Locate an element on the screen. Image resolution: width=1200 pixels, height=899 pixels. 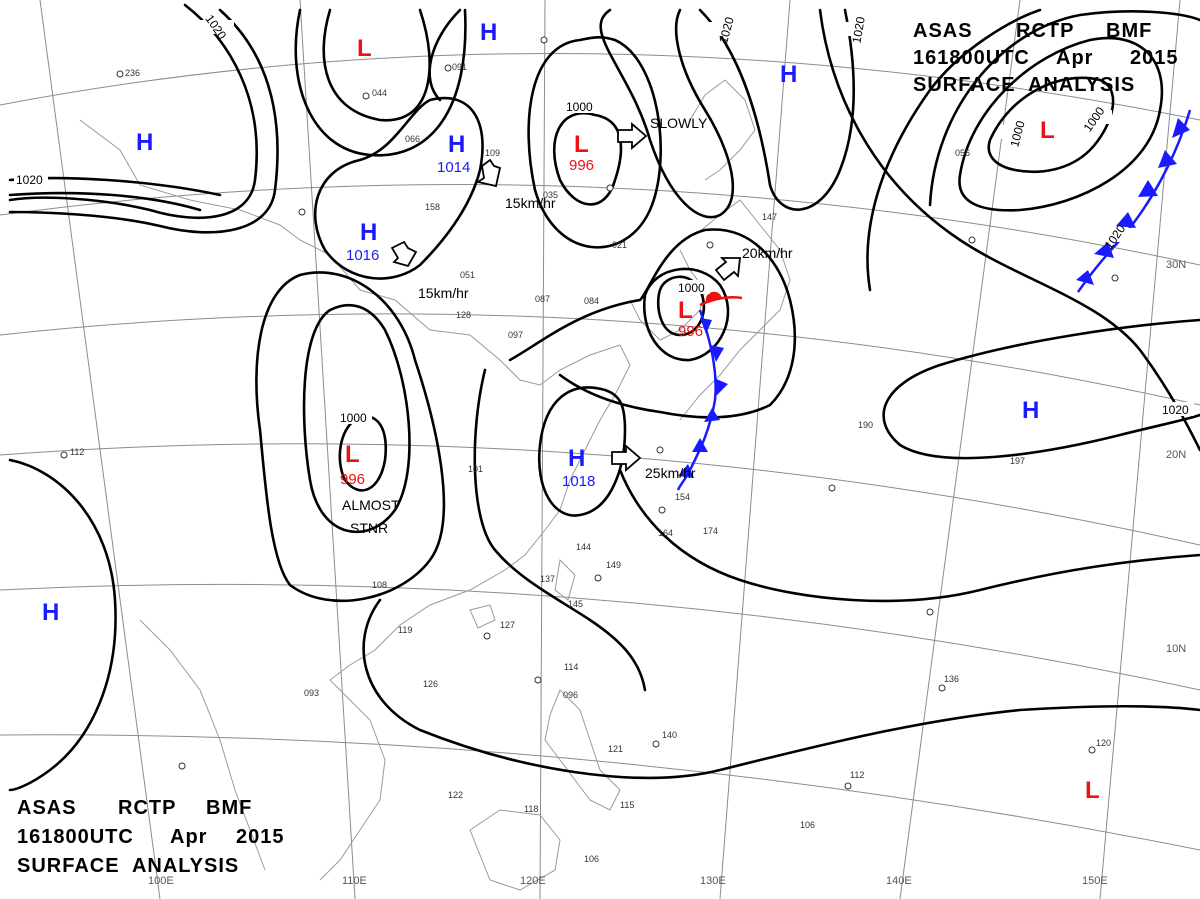
station-value: 136 is located at coordinates (951, 679).